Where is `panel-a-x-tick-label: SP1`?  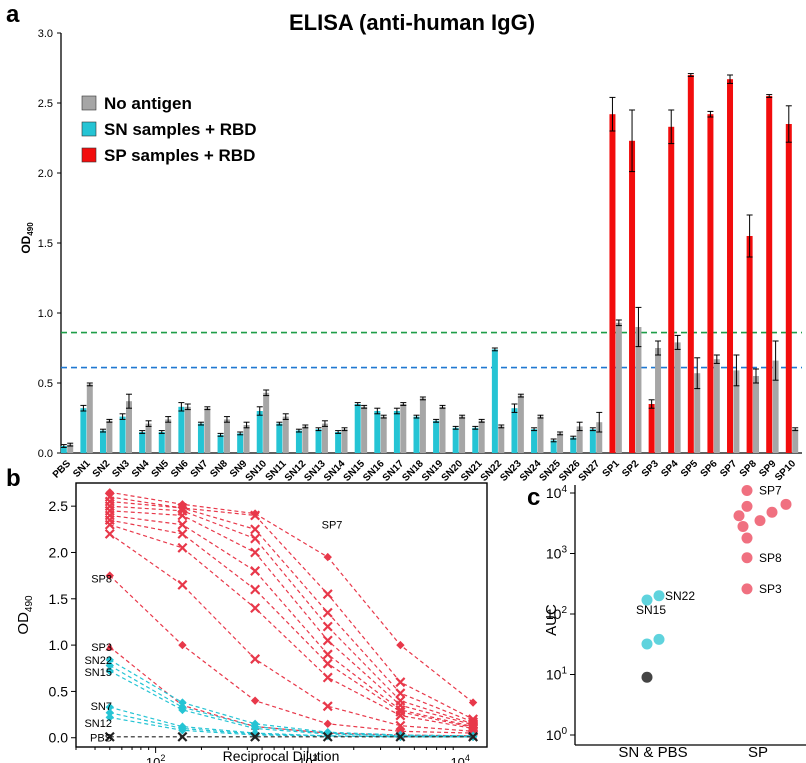 panel-a-x-tick-label: SP1 is located at coordinates (611, 468).